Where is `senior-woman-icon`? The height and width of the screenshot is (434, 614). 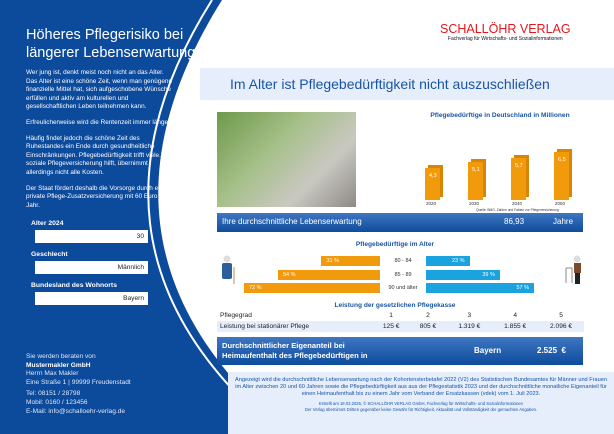 senior-woman-icon is located at coordinates (228, 269).